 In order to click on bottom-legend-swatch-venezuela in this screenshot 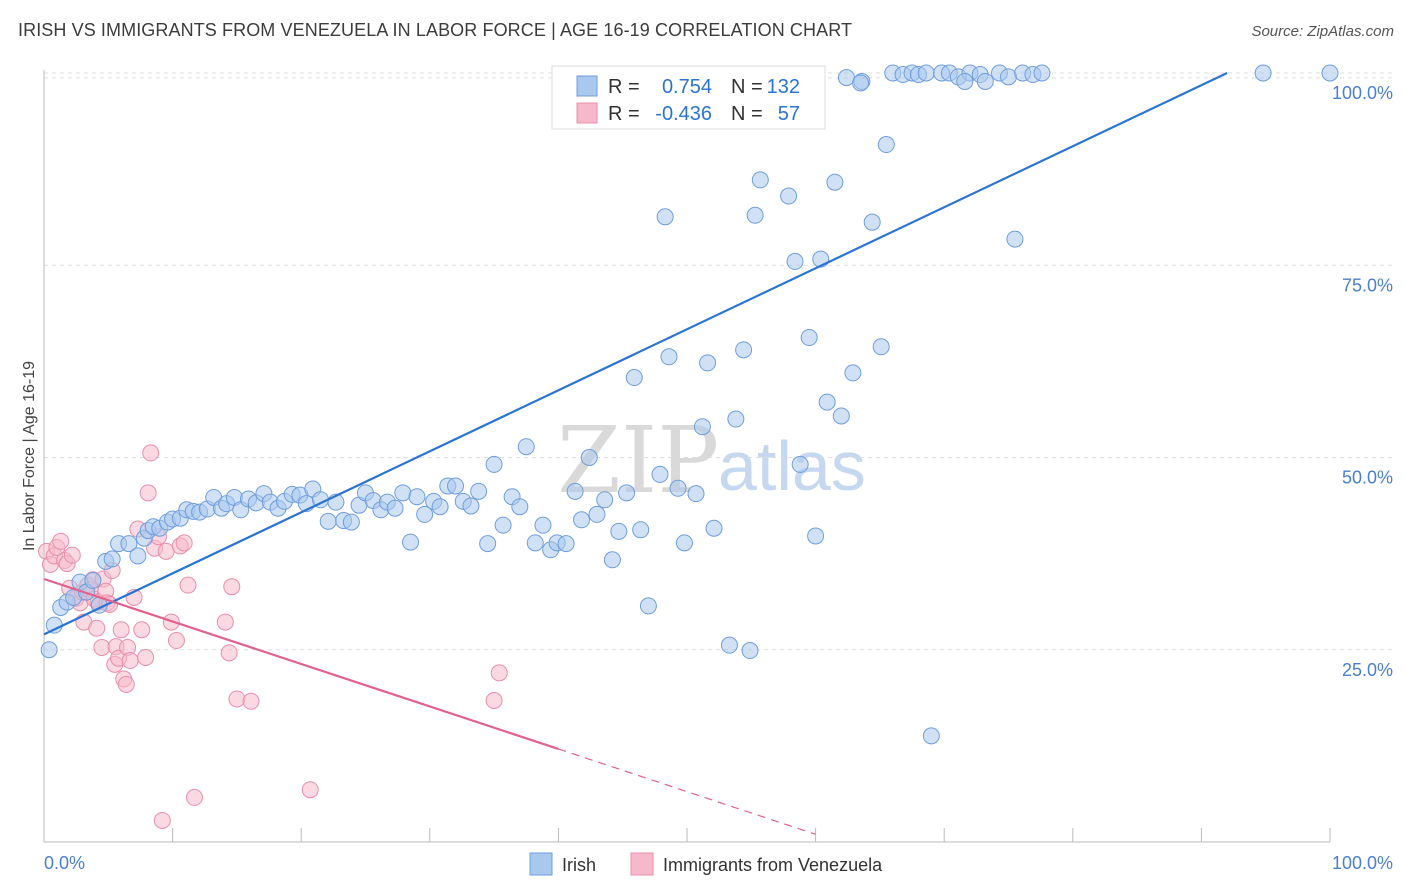, I will do `click(642, 864)`.